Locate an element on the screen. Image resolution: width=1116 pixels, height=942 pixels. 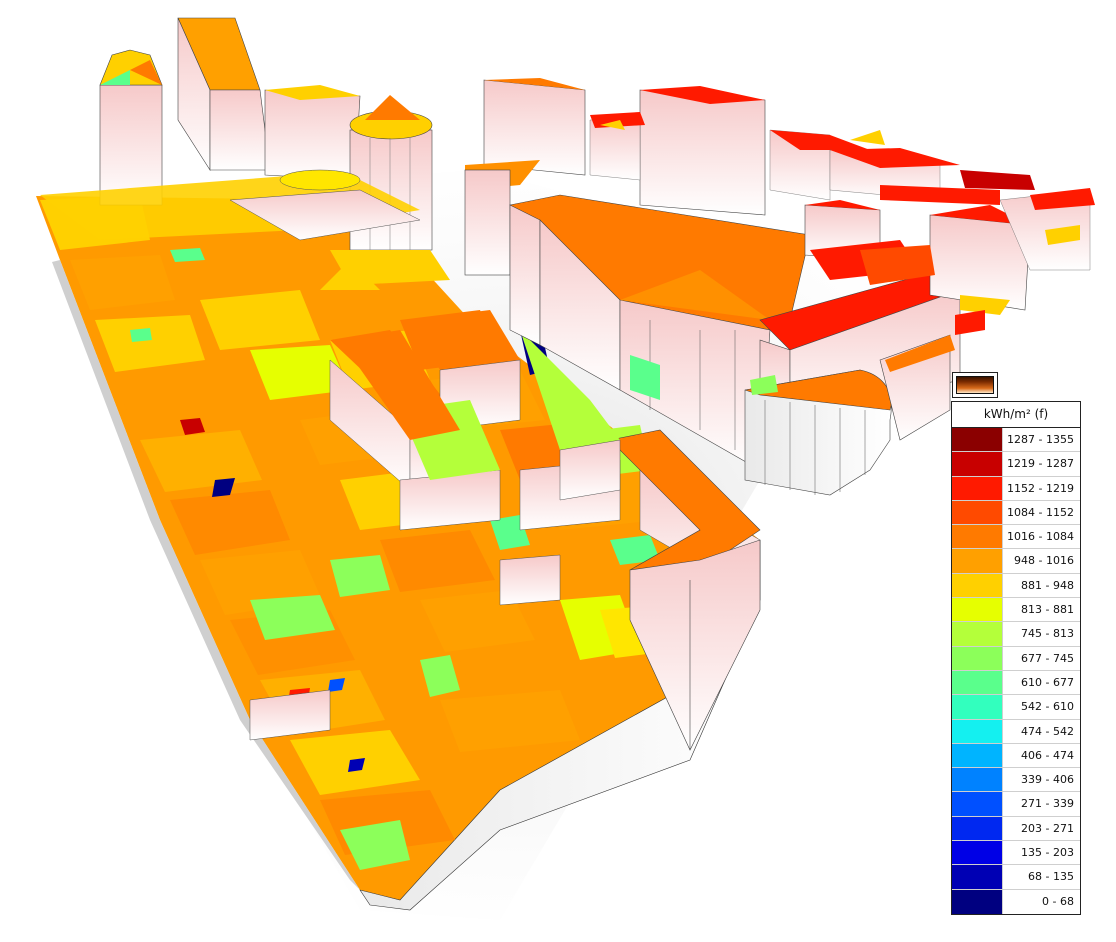
legend-row: 1084 - 1152 is located at coordinates (1016, 513).